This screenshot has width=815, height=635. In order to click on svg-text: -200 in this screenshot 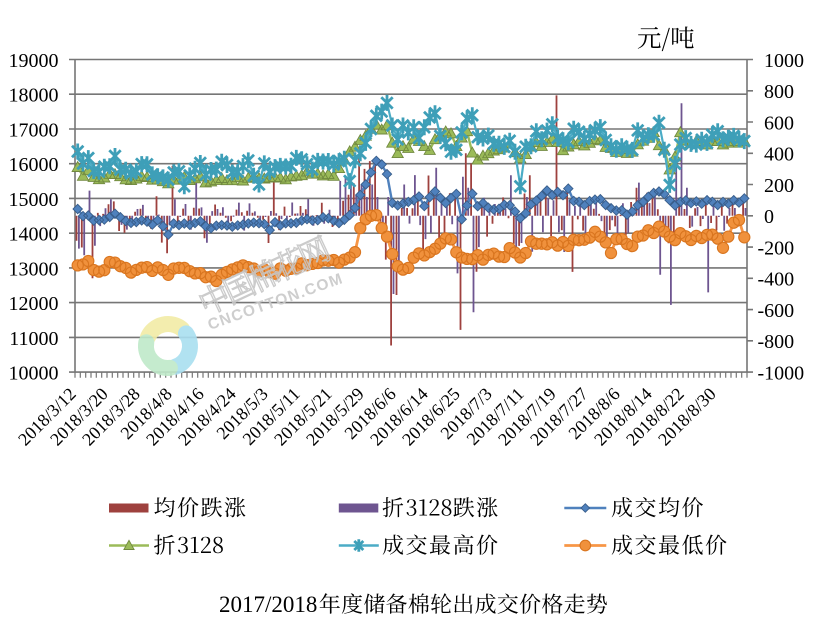, I will do `click(776, 248)`.